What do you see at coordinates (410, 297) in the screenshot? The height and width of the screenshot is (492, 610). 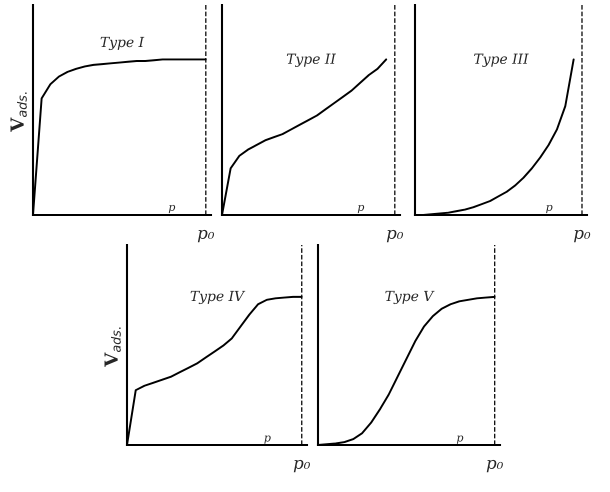 I see `annotation: Type V` at bounding box center [410, 297].